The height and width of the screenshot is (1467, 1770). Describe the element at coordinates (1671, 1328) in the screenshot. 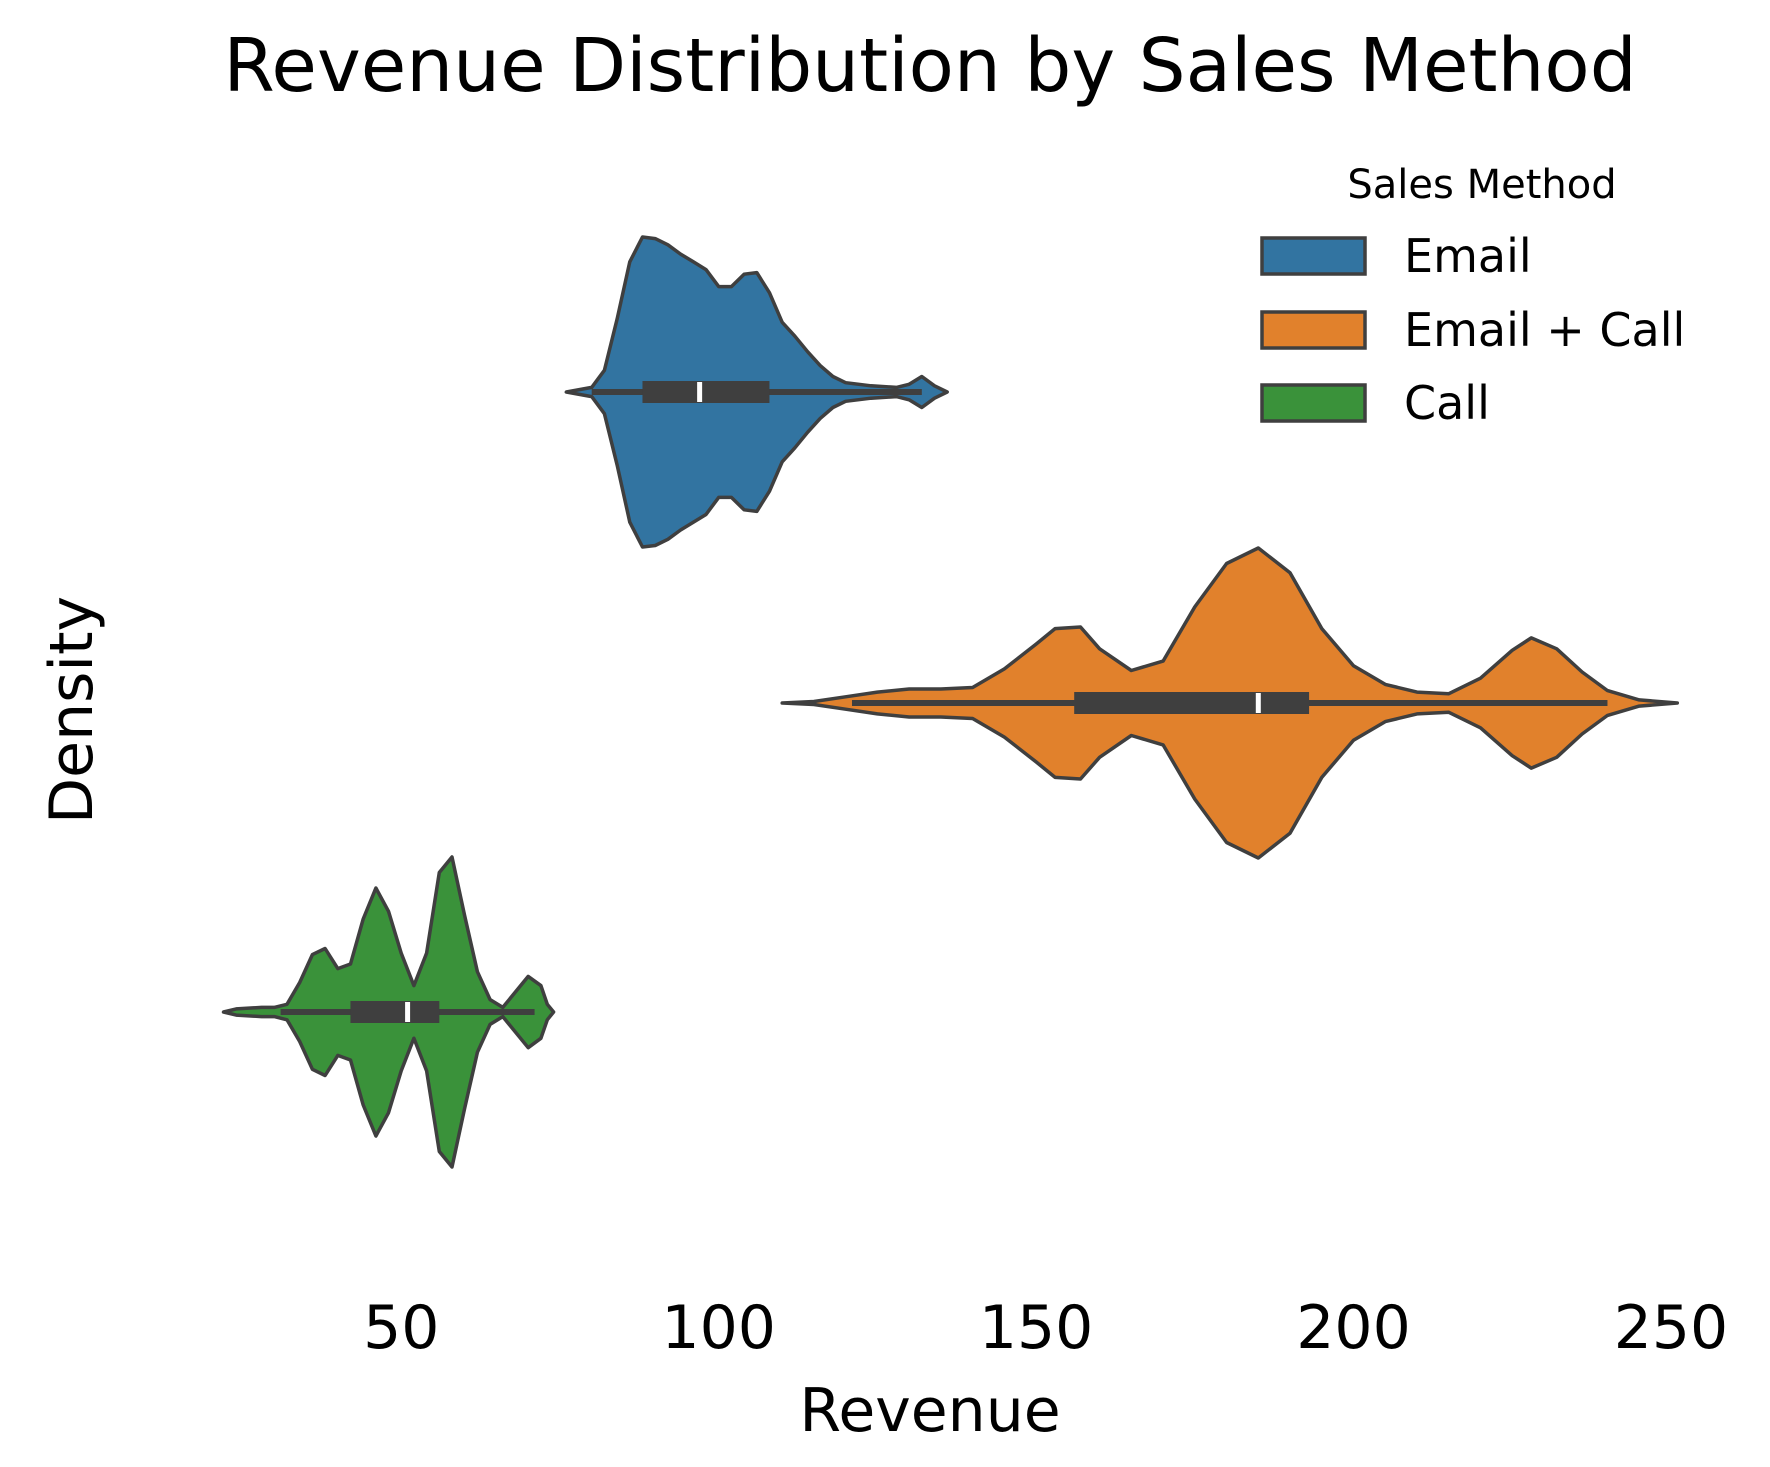

I see `x-tick-label: 250` at that location.